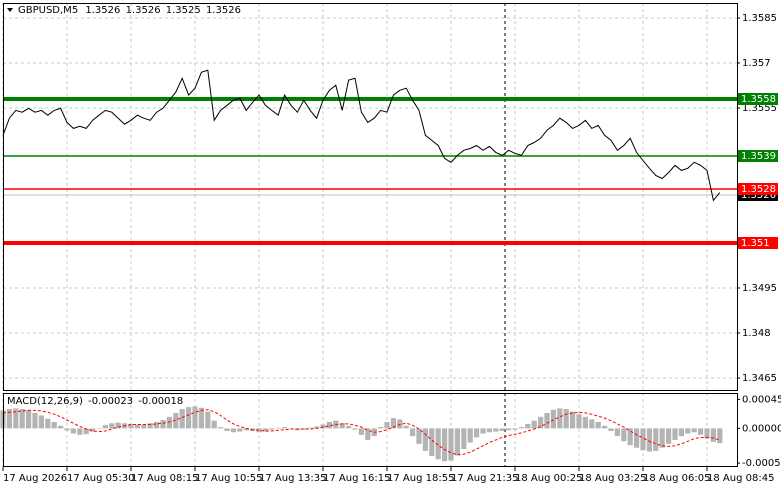 The height and width of the screenshot is (489, 781). I want to click on macd-frame, so click(370, 430).